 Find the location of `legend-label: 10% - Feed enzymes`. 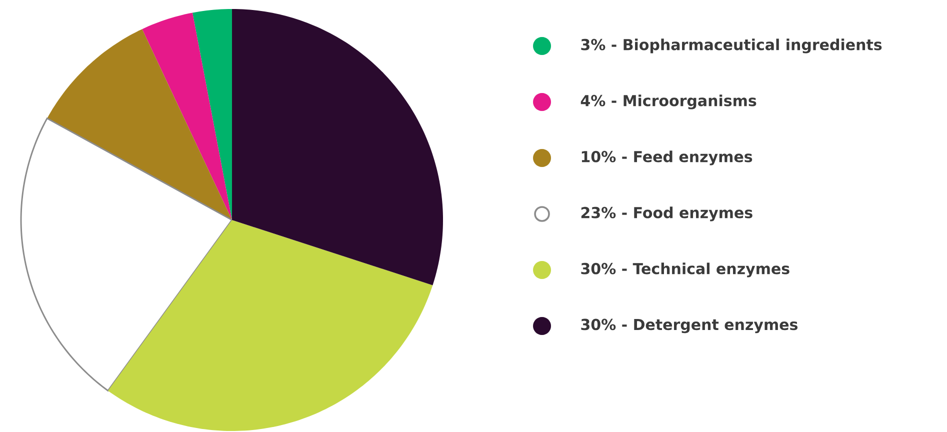

legend-label: 10% - Feed enzymes is located at coordinates (667, 158).